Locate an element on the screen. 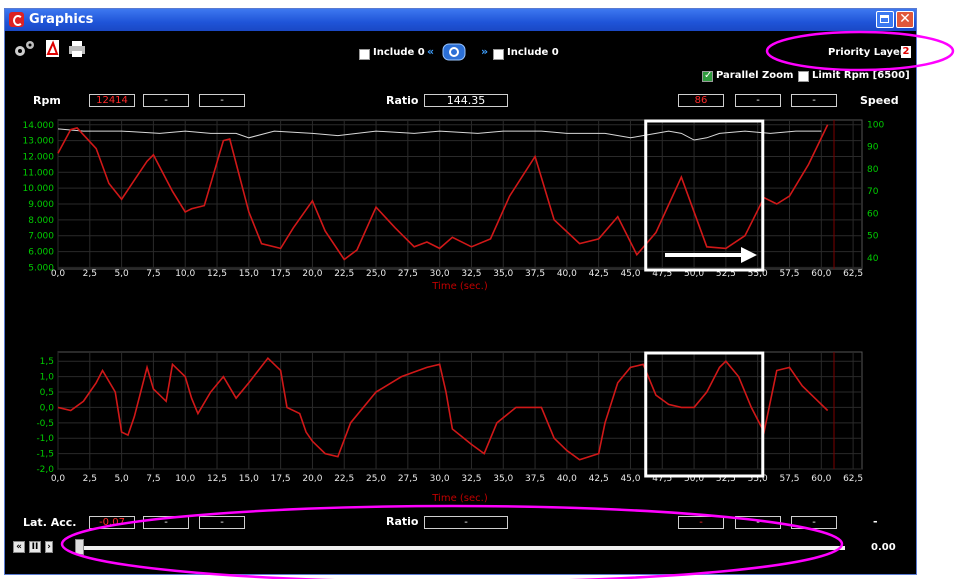 Image resolution: width=960 pixels, height=579 pixels. rpm-value: 12414 is located at coordinates (112, 100).